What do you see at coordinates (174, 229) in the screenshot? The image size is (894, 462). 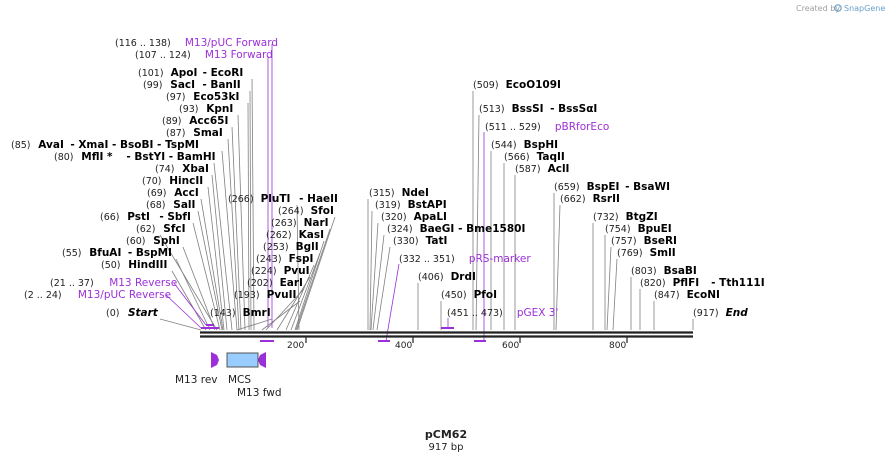 I see `site-name-sfci: SfcI` at bounding box center [174, 229].